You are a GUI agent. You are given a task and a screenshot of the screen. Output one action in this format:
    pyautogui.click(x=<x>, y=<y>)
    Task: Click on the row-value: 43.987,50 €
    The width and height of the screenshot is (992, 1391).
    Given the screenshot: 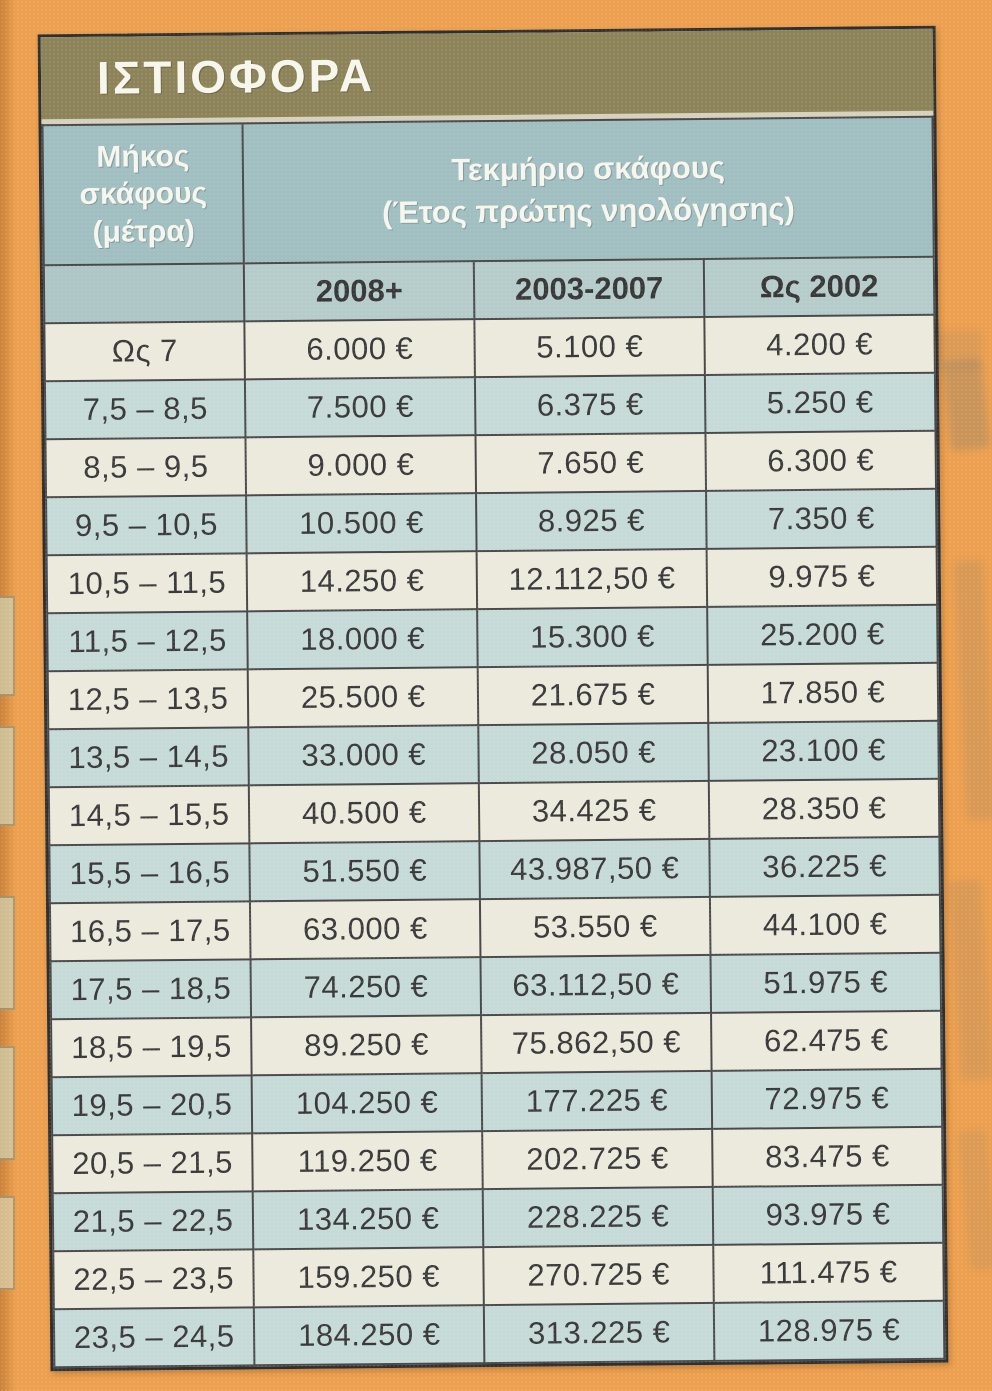 What is the action you would take?
    pyautogui.click(x=594, y=869)
    